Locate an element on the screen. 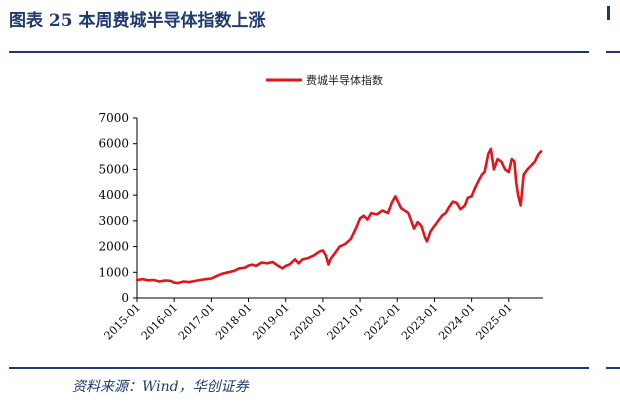  adjacent-panel-divider-bottom is located at coordinates (613, 368).